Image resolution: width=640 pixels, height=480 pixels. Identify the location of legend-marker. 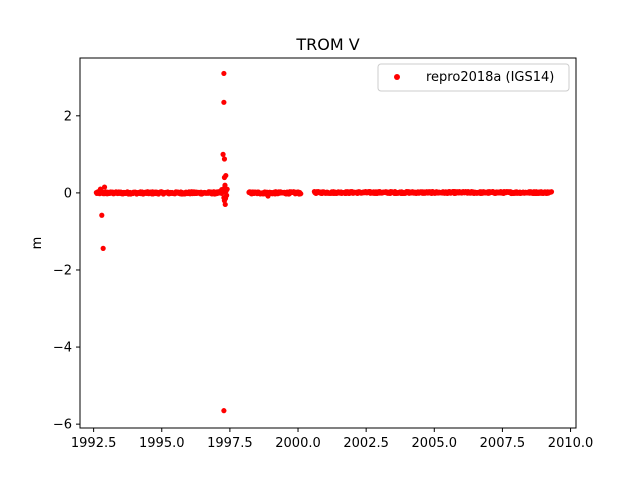
(397, 77).